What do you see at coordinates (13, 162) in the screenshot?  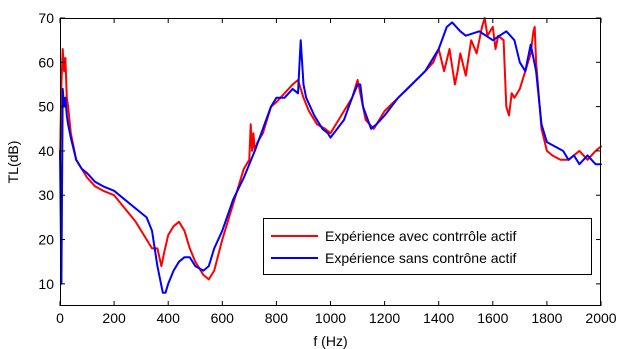 I see `y-axis-label: TL(dB)` at bounding box center [13, 162].